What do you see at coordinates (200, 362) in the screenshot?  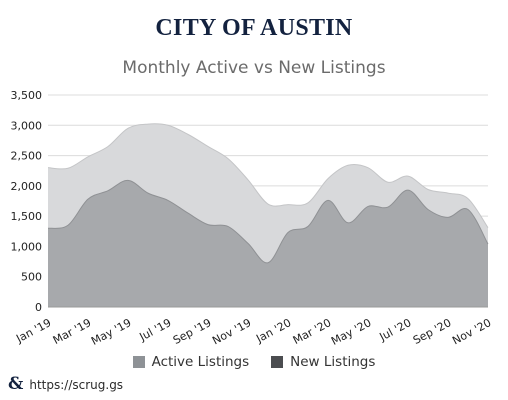 I see `legend-label-active: Active Listings` at bounding box center [200, 362].